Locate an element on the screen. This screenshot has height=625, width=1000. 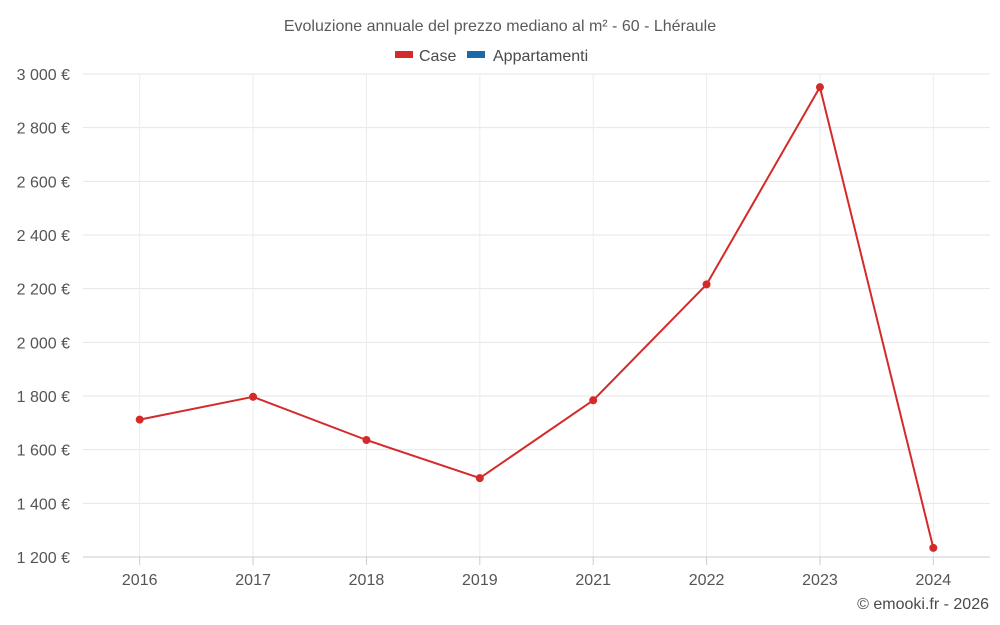
y-tick-label: 1 600 € is located at coordinates (43, 451).